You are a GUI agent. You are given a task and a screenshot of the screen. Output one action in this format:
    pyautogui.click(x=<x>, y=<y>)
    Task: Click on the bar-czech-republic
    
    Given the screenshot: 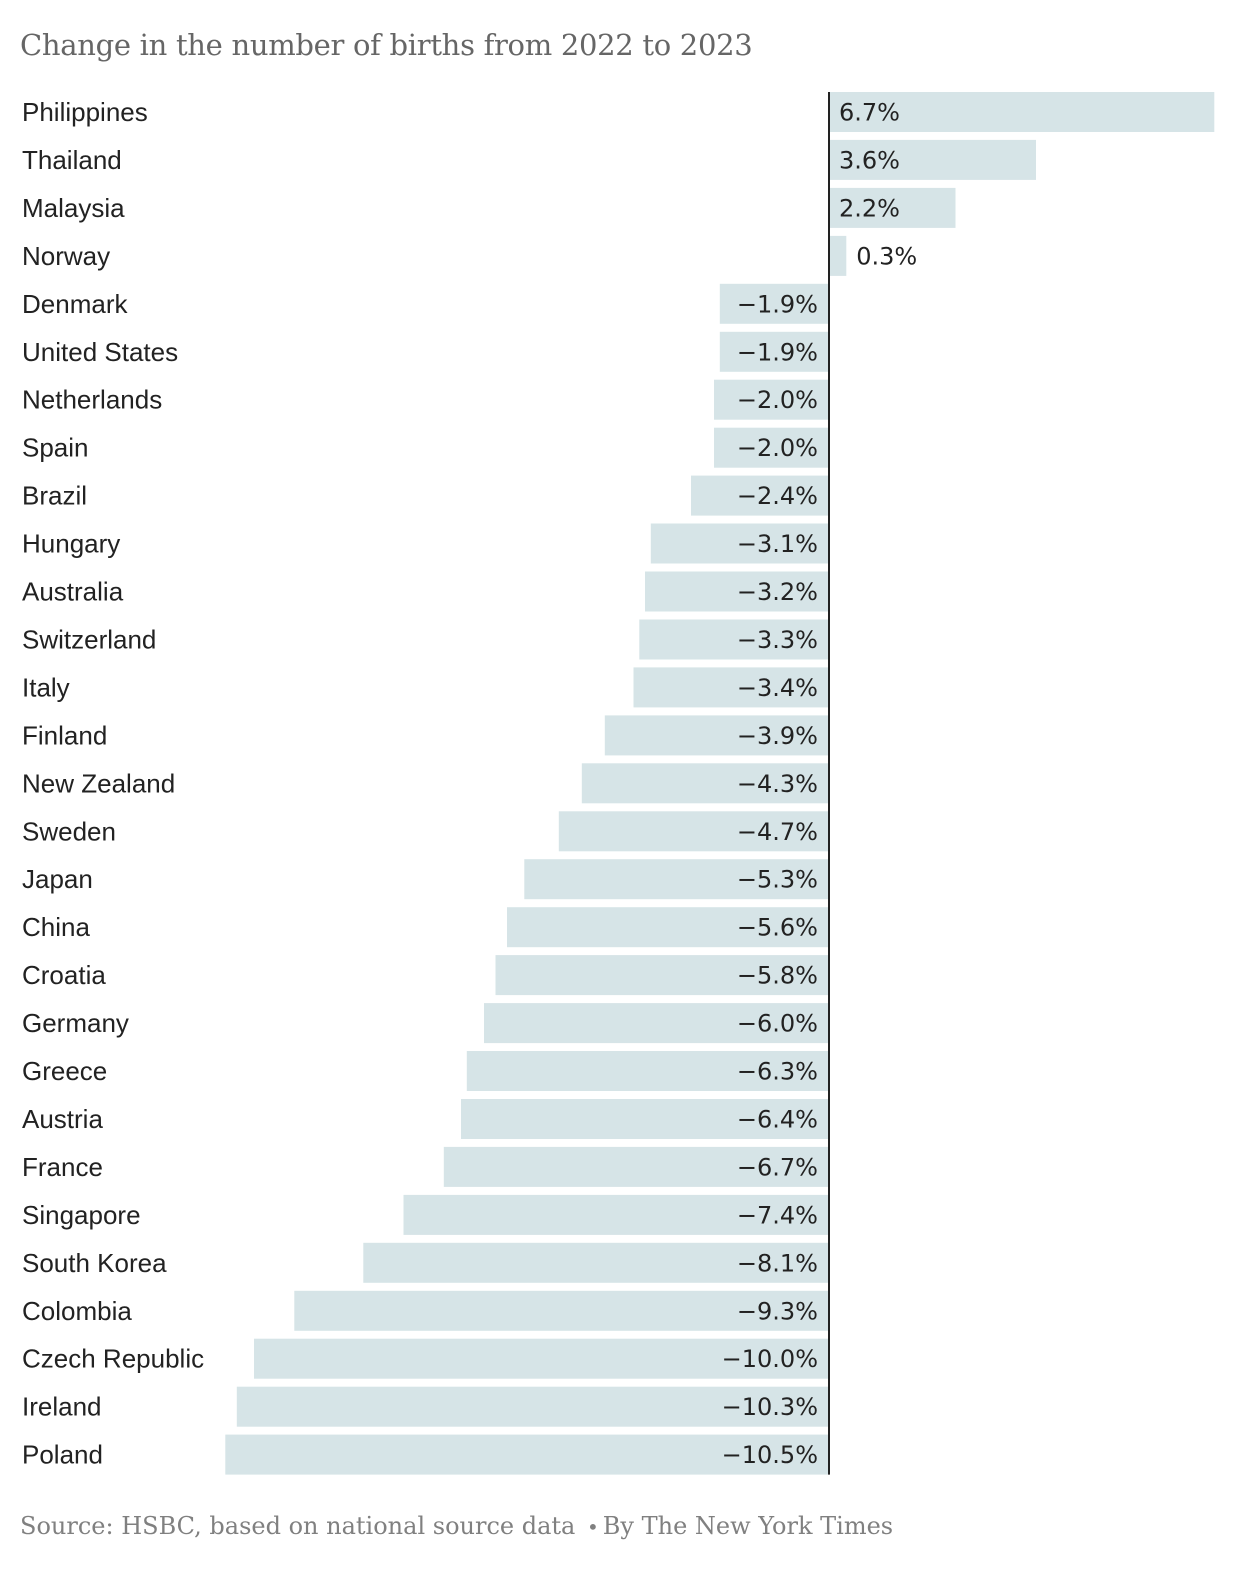 What is the action you would take?
    pyautogui.click(x=541, y=1358)
    